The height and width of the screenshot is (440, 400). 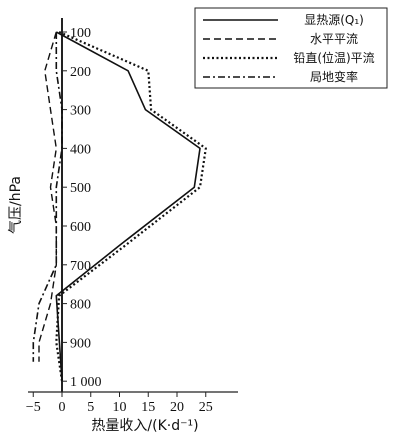 I want to click on y-tick-label: 100, so click(x=80, y=33).